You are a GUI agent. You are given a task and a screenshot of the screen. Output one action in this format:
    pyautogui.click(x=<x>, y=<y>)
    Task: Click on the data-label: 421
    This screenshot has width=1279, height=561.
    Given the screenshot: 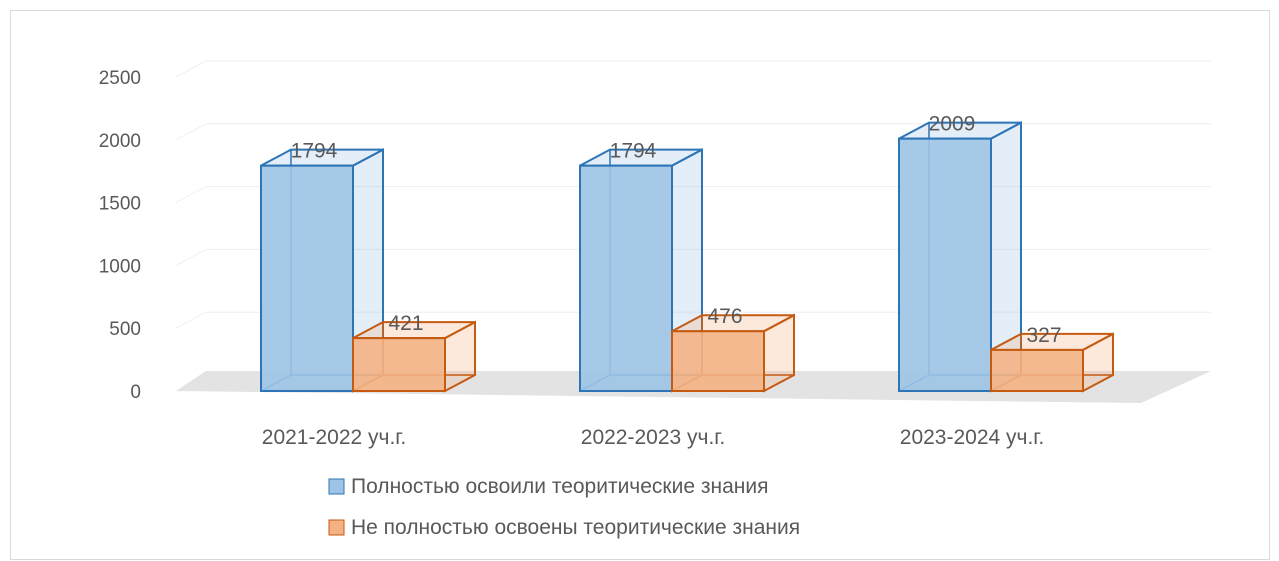 What is the action you would take?
    pyautogui.click(x=405, y=323)
    